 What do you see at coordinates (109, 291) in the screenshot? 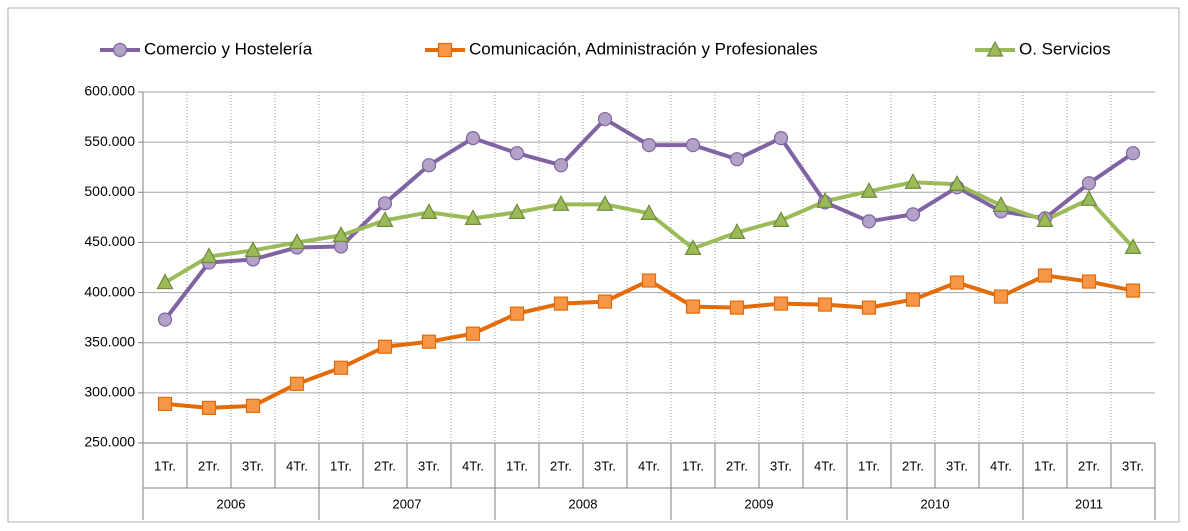
I see `y-tick-label: 400.000` at bounding box center [109, 291].